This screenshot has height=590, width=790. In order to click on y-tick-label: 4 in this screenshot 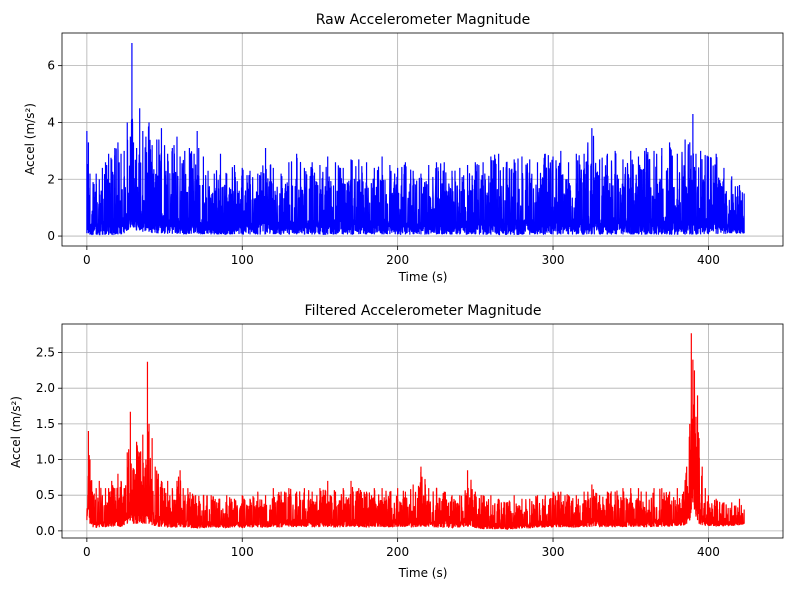, I will do `click(51, 122)`.